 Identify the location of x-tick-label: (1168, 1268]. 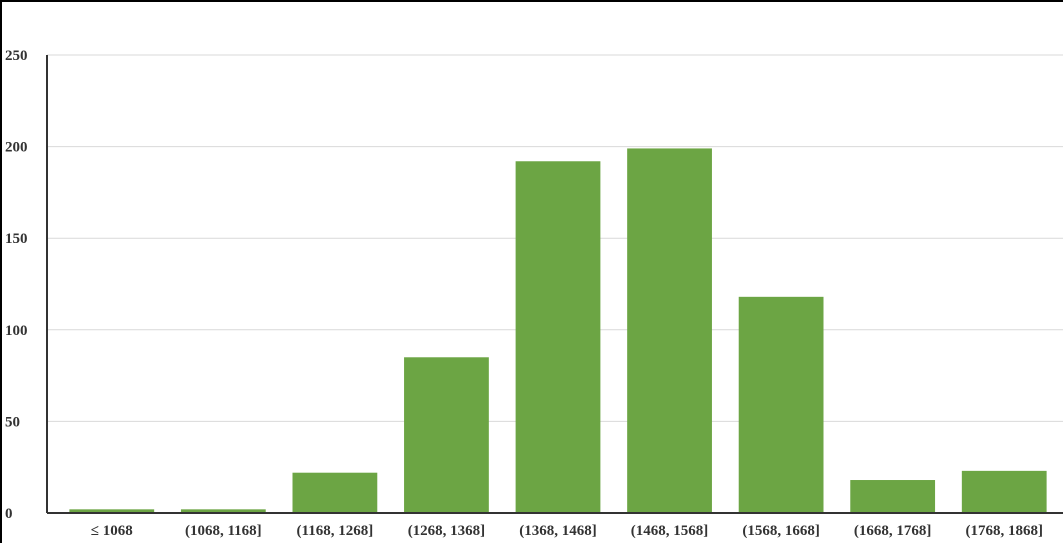
(335, 531).